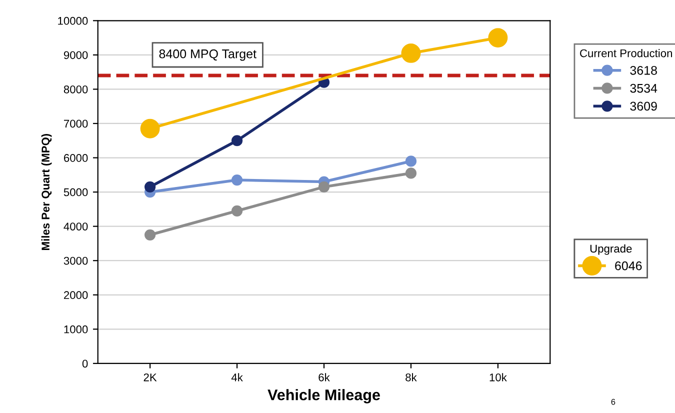  What do you see at coordinates (73, 20) in the screenshot?
I see `y-tick-label: 10000` at bounding box center [73, 20].